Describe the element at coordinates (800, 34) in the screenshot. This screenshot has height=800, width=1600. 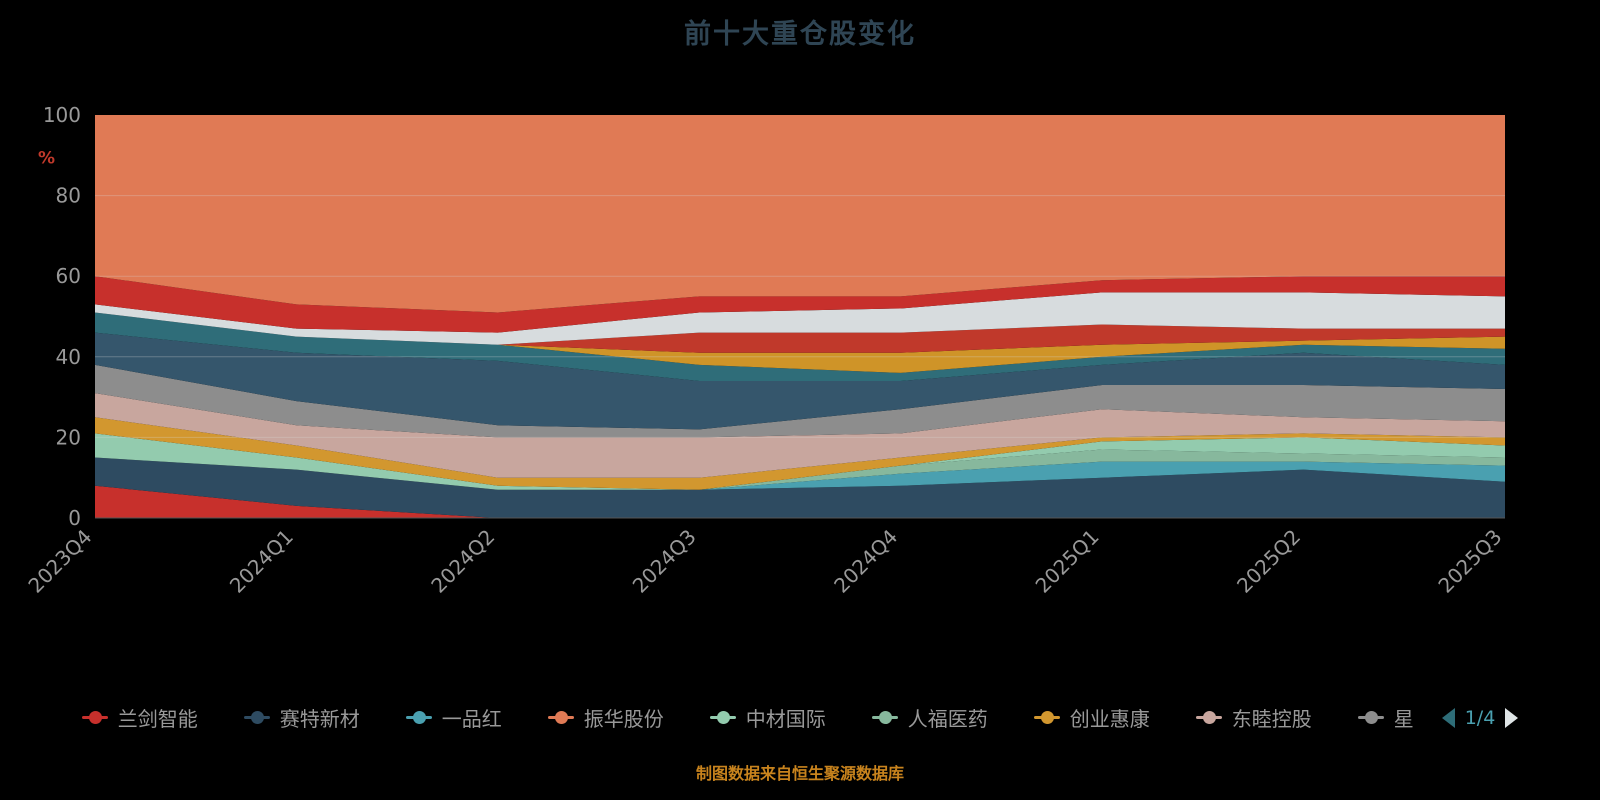
I see `page-title: 前十大重仓股变化` at that location.